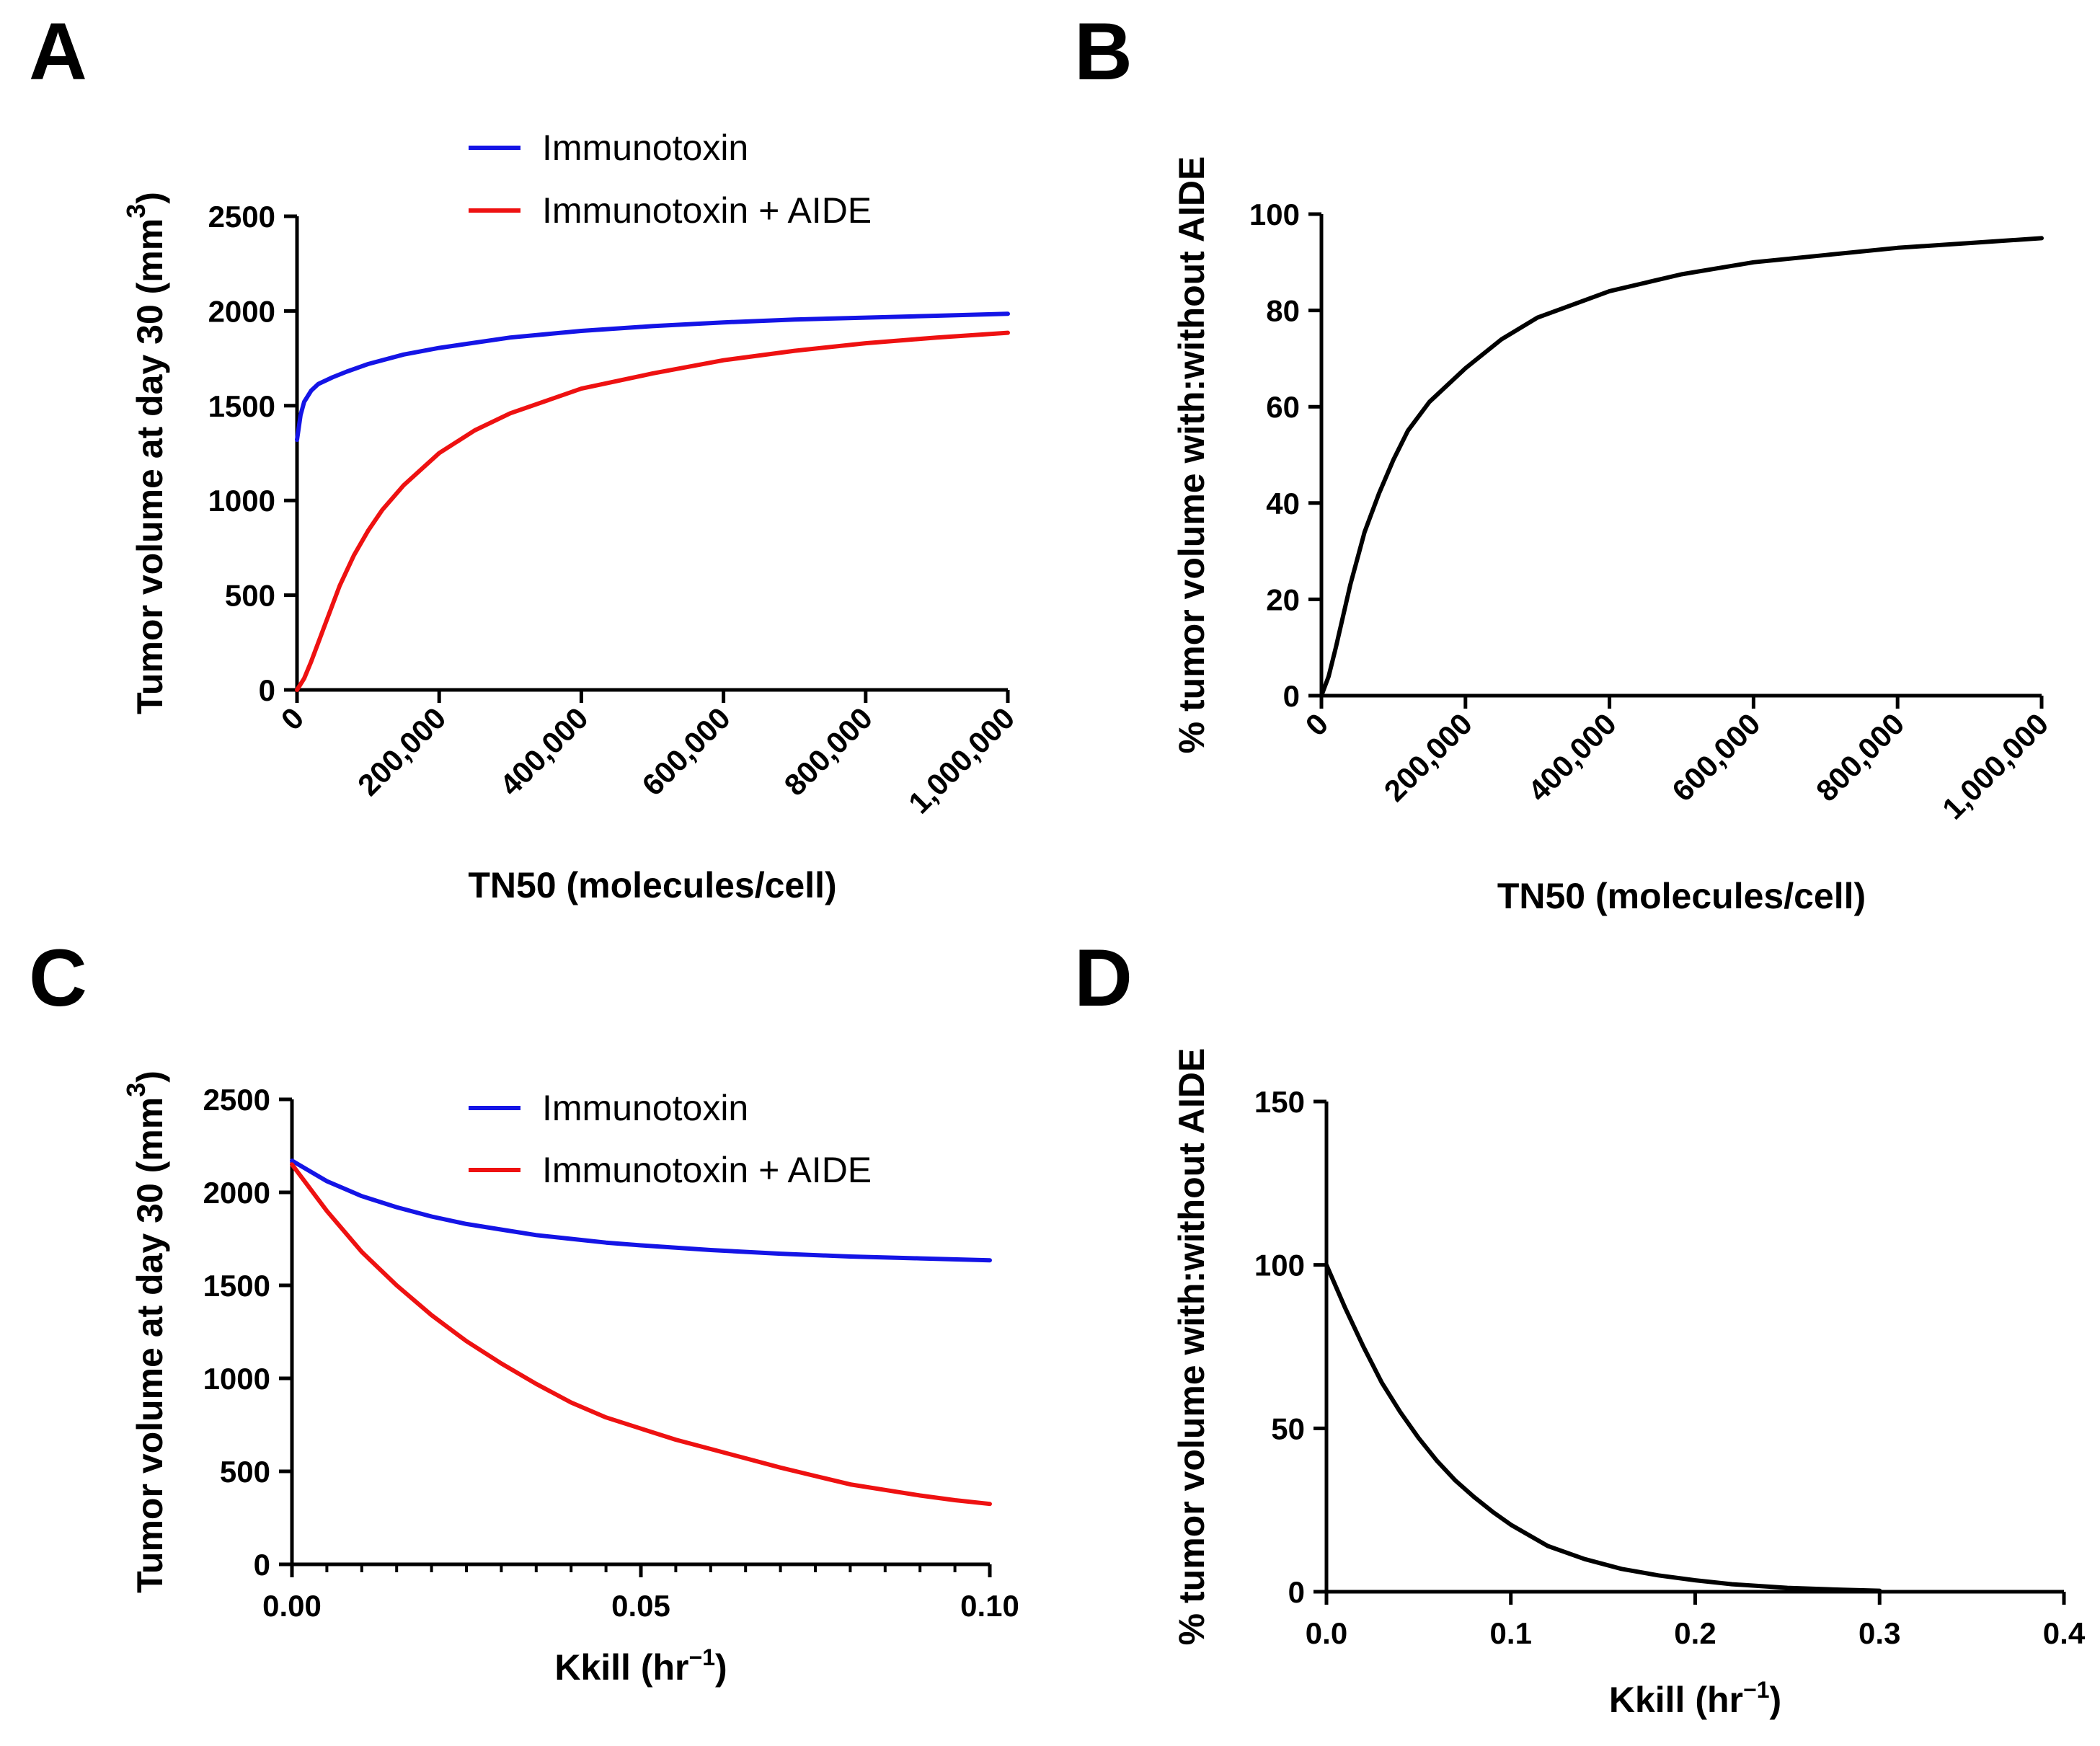 This screenshot has width=2100, height=1746. Describe the element at coordinates (1511, 1633) in the screenshot. I see `x-tick-label-d: 0.1` at that location.